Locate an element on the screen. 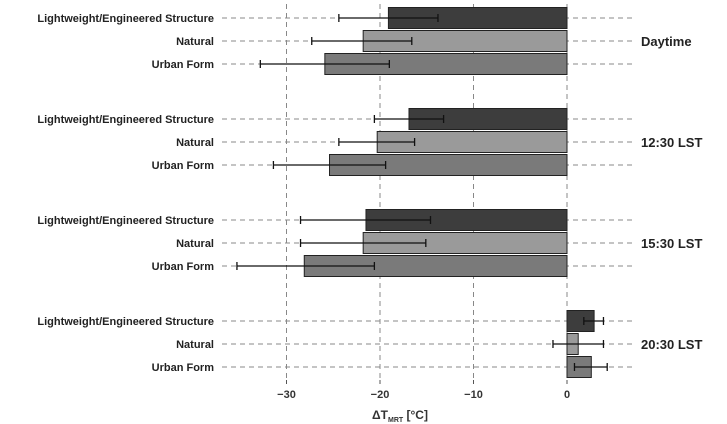  x-axis-title: ΔTMRT [°C] is located at coordinates (400, 416).